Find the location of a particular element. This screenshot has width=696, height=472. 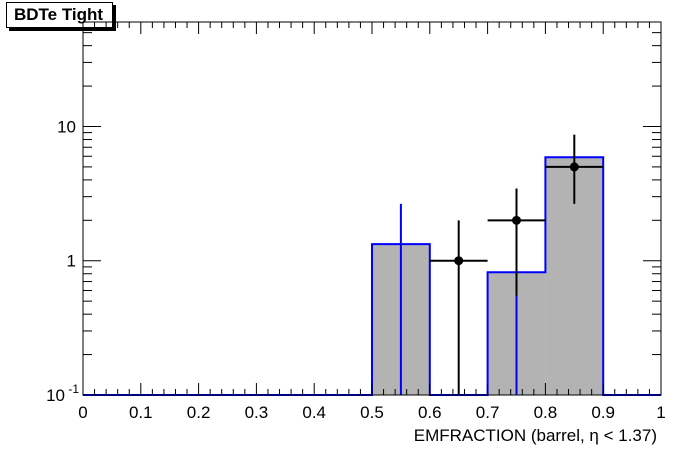

x-tick-label: 1 is located at coordinates (660, 412).